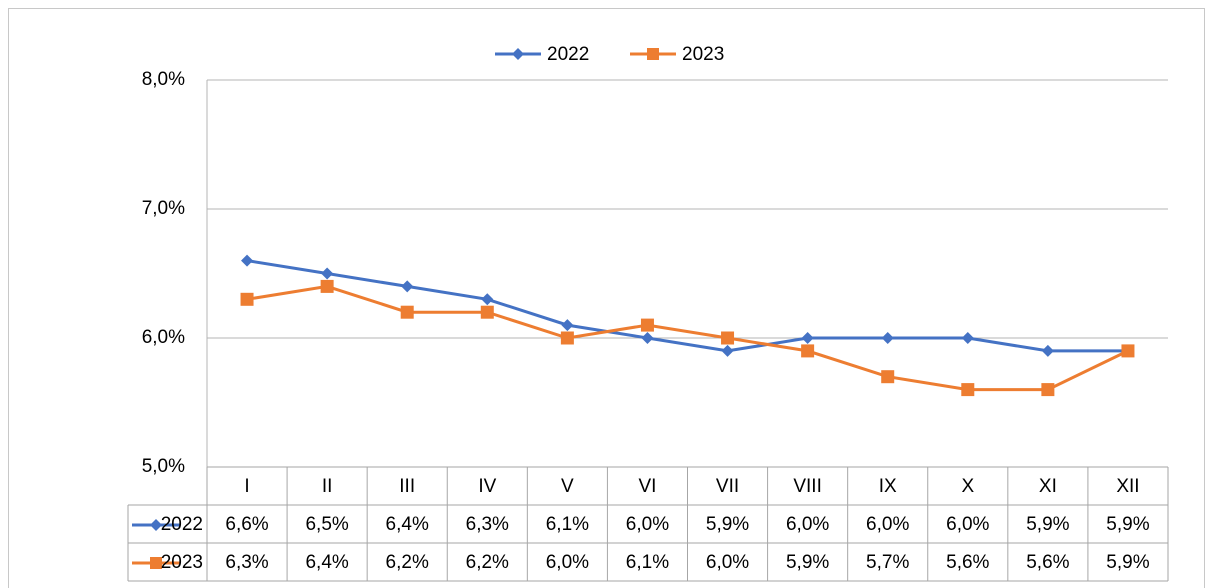 The image size is (1206, 588). I want to click on x-tick-label: VIII, so click(807, 486).